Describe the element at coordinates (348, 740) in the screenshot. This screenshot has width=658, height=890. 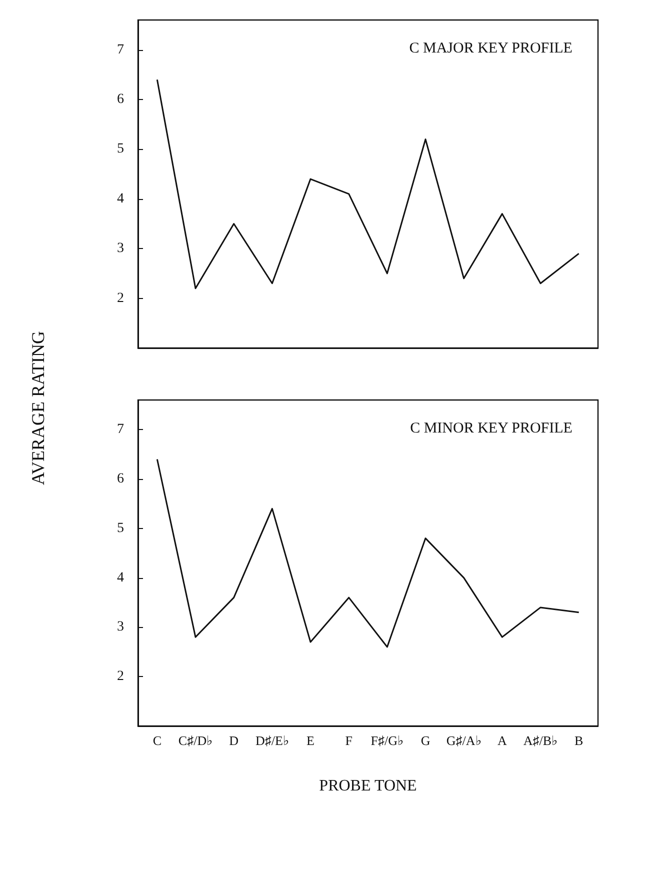
I see `x-tick-label: F` at that location.